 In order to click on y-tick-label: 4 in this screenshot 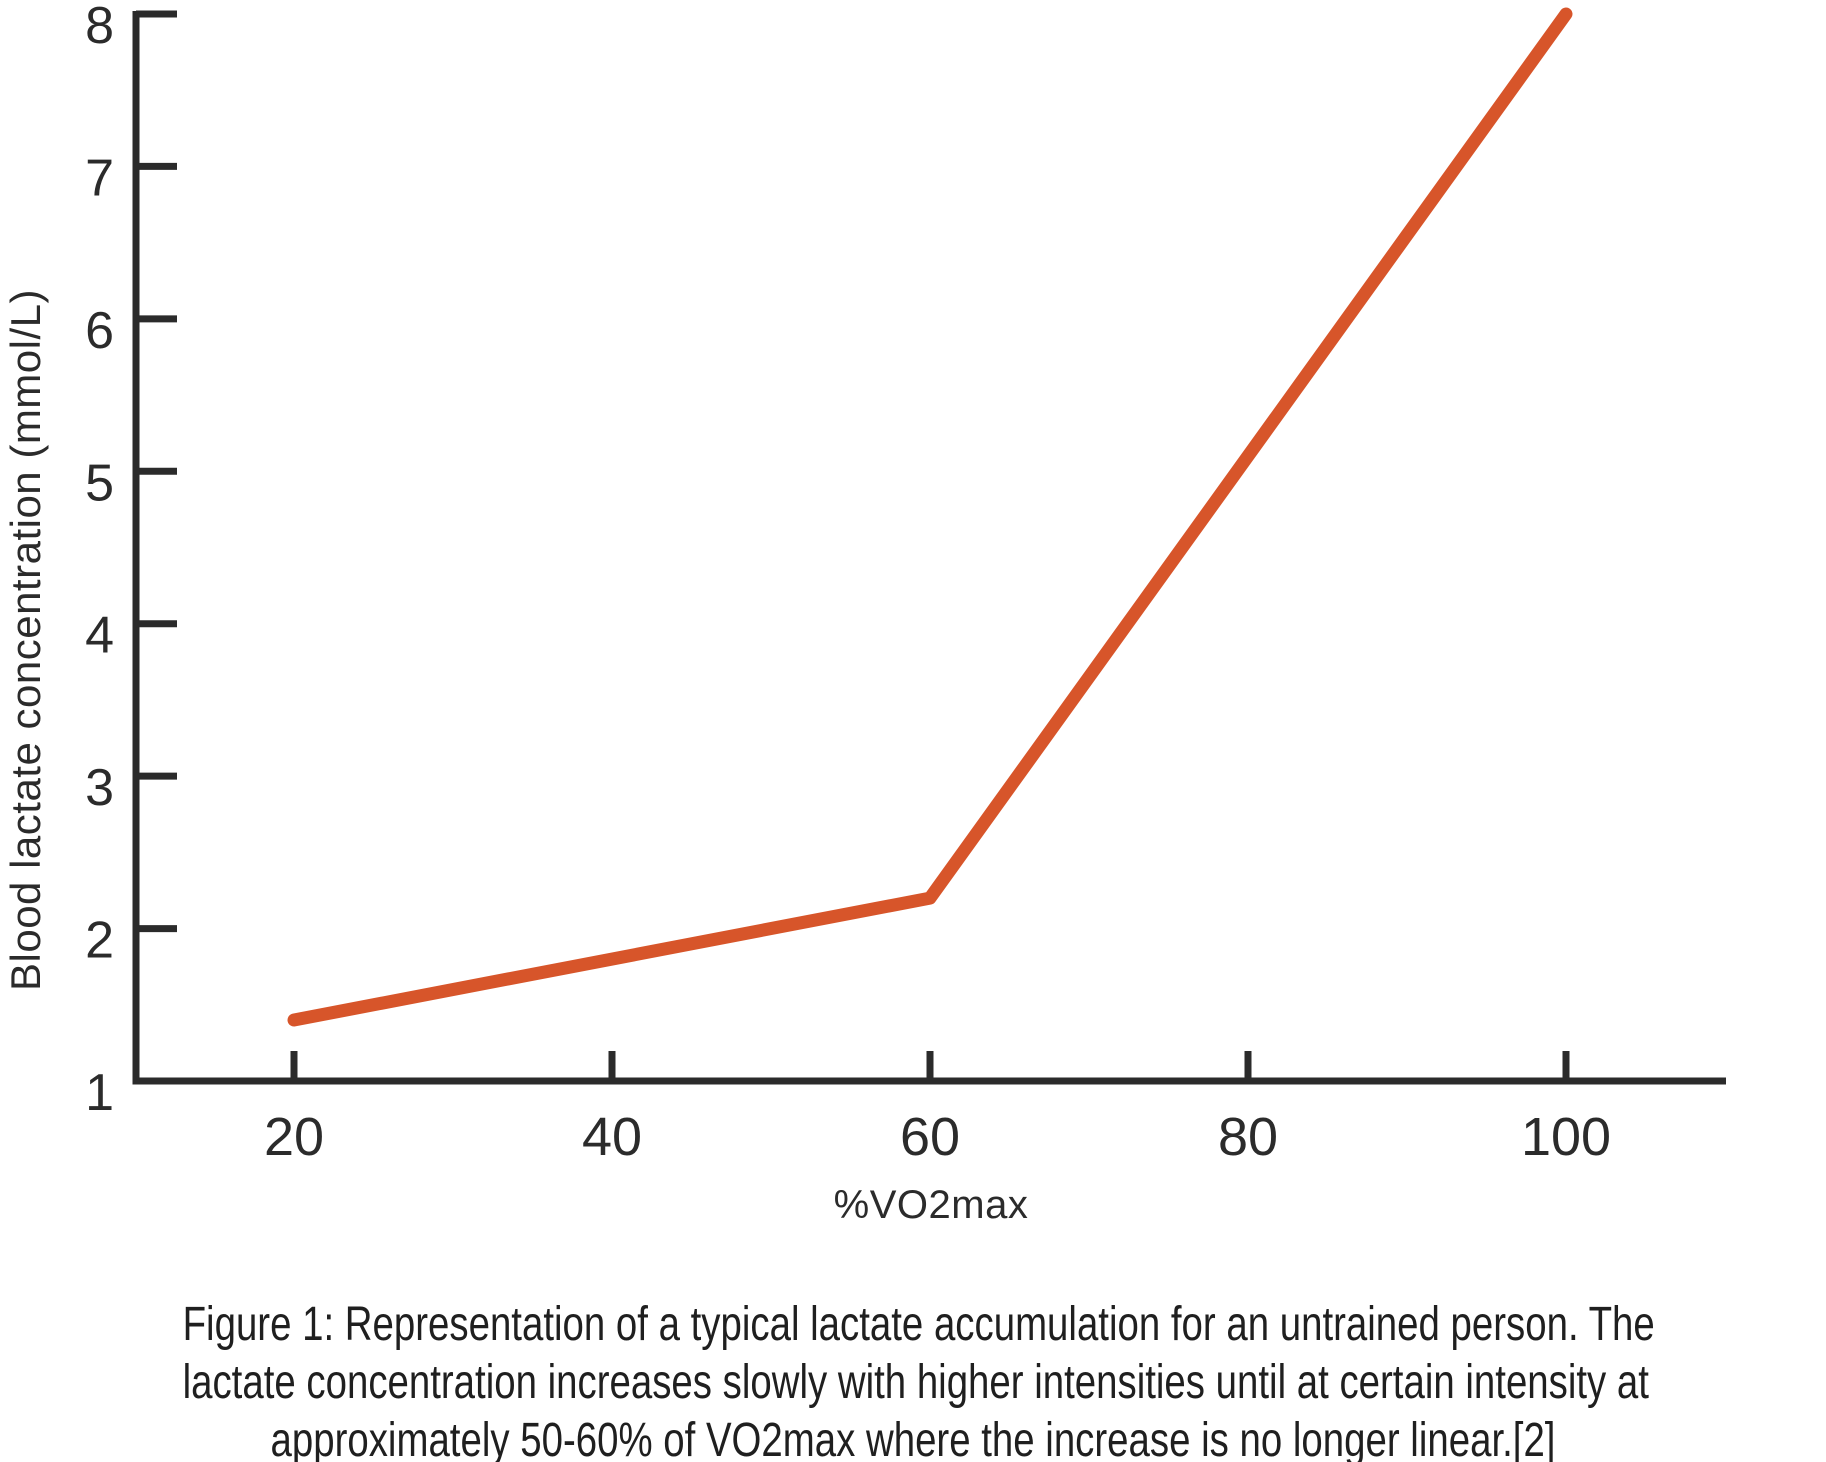, I will do `click(99, 636)`.